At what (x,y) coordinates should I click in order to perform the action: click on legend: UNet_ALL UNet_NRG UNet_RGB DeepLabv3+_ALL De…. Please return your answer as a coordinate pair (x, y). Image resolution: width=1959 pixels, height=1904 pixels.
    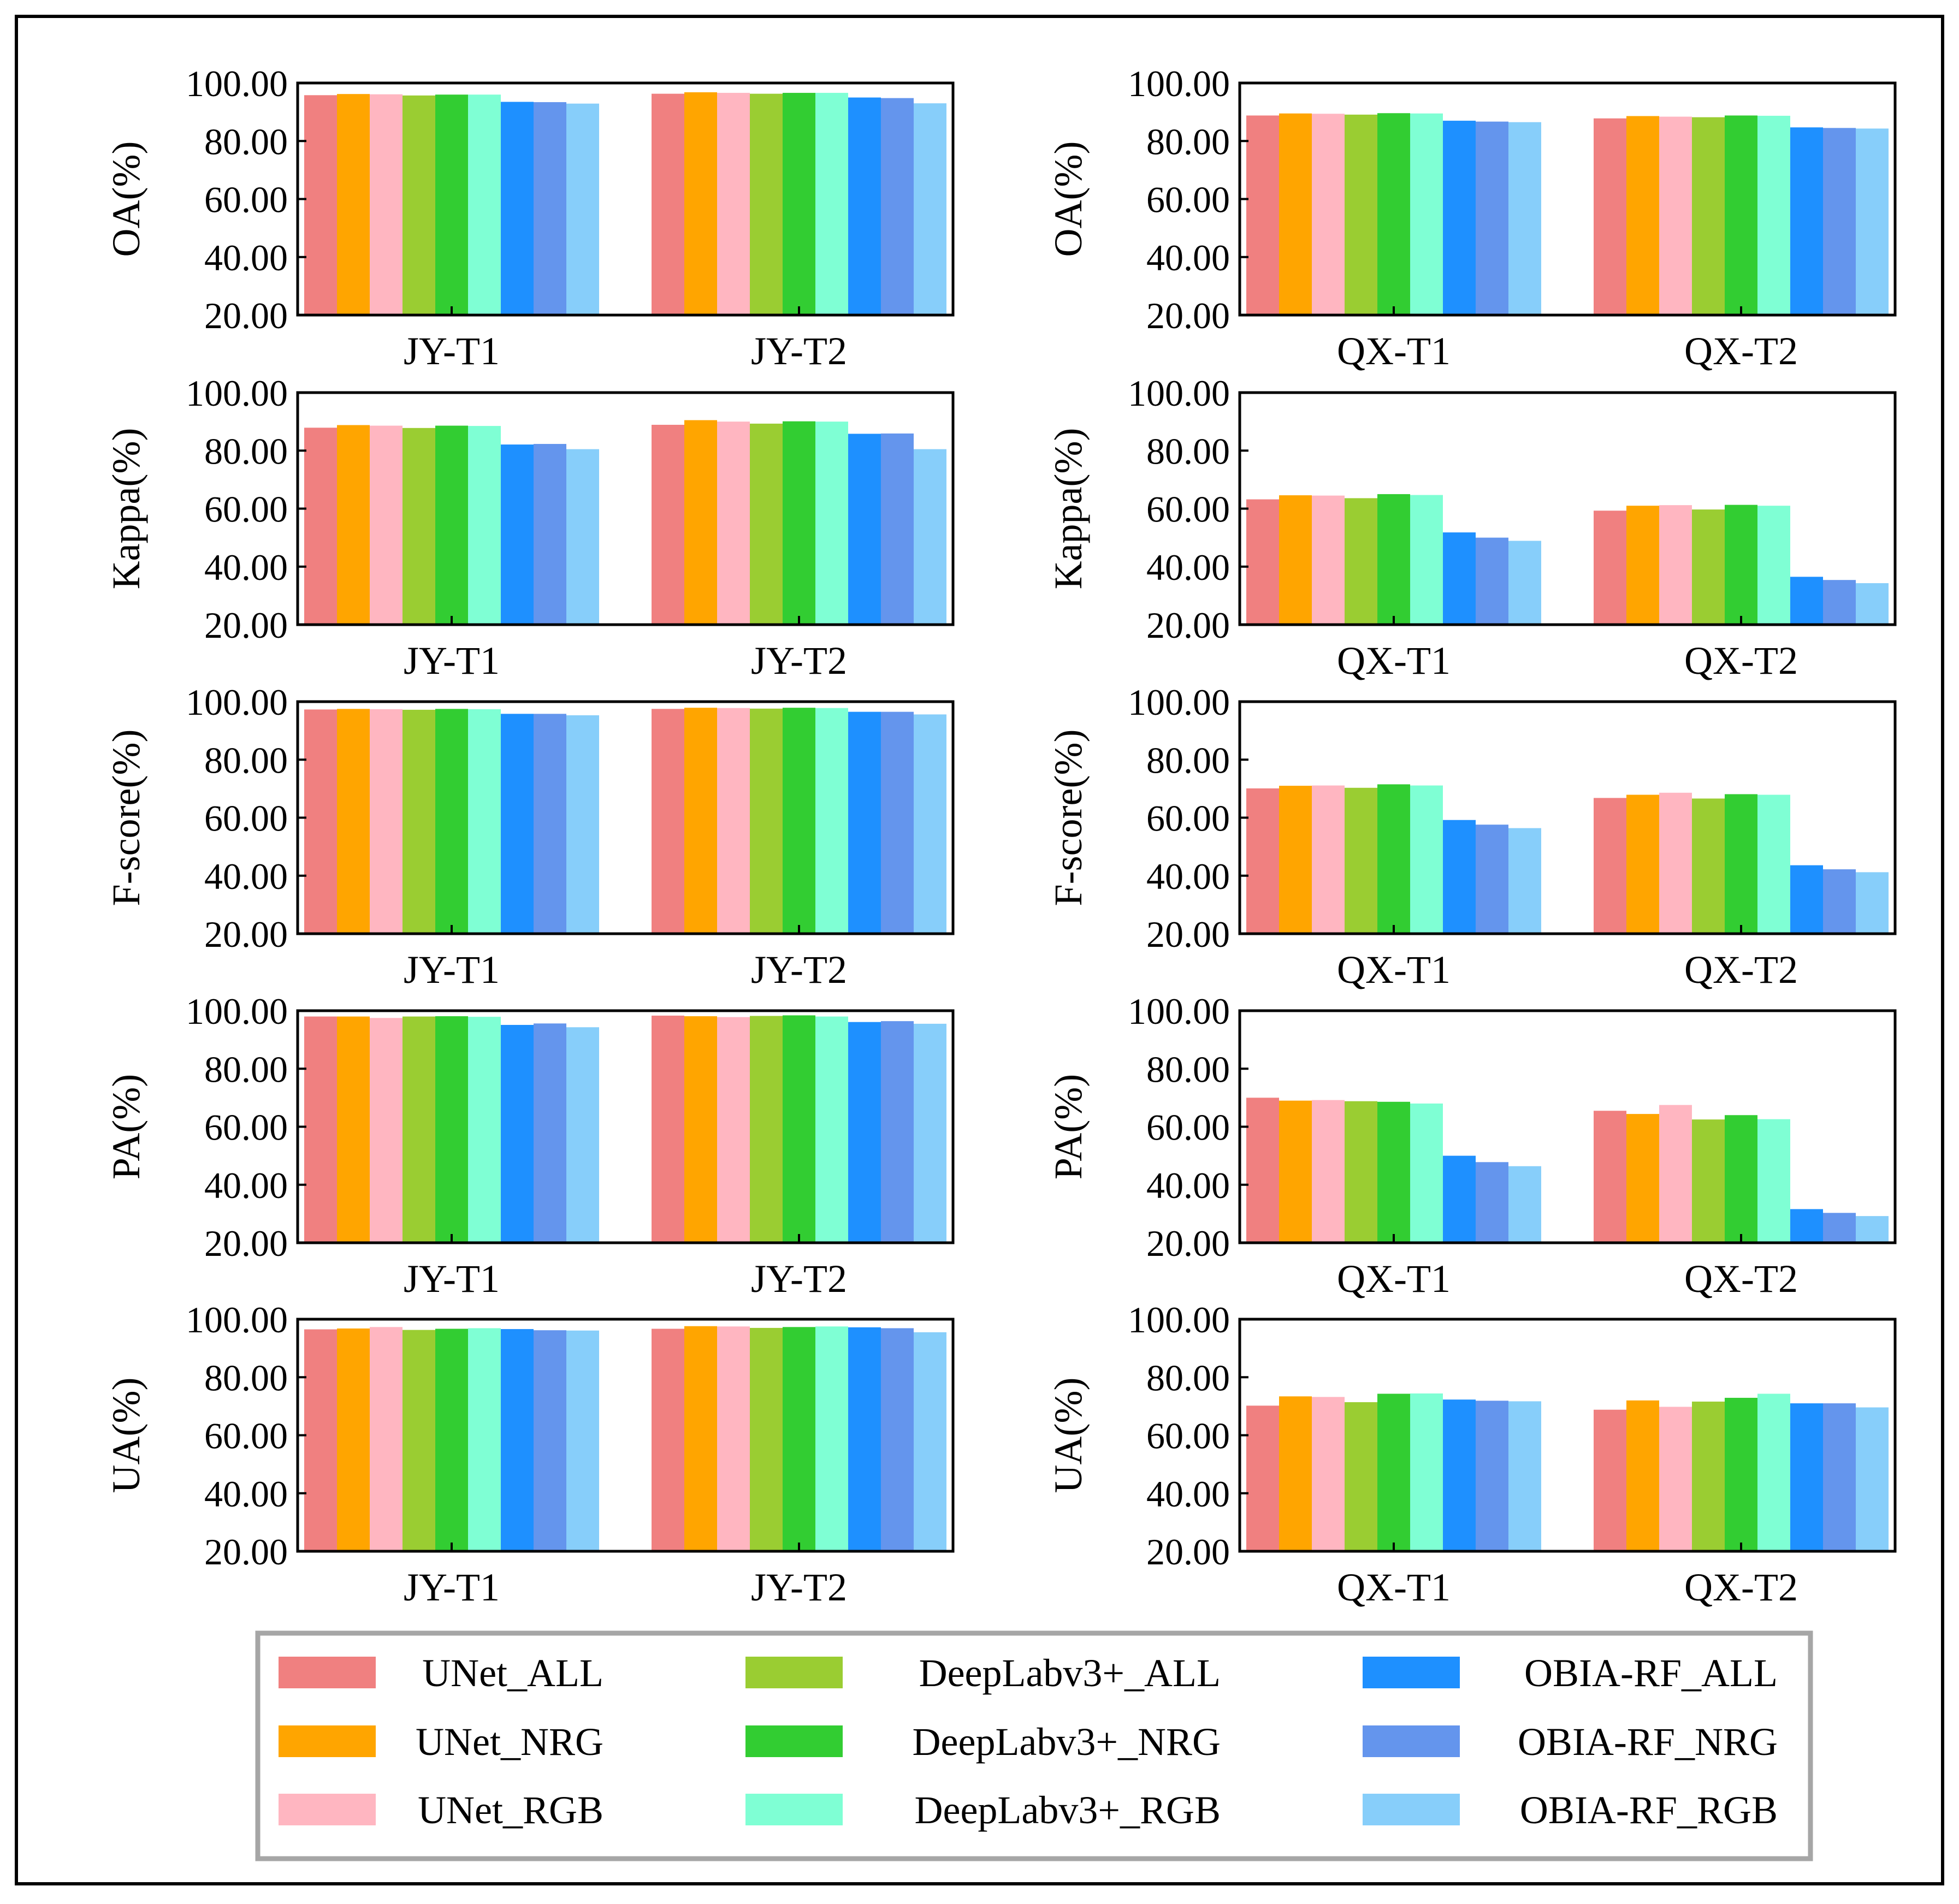
    Looking at the image, I should click on (1034, 1745).